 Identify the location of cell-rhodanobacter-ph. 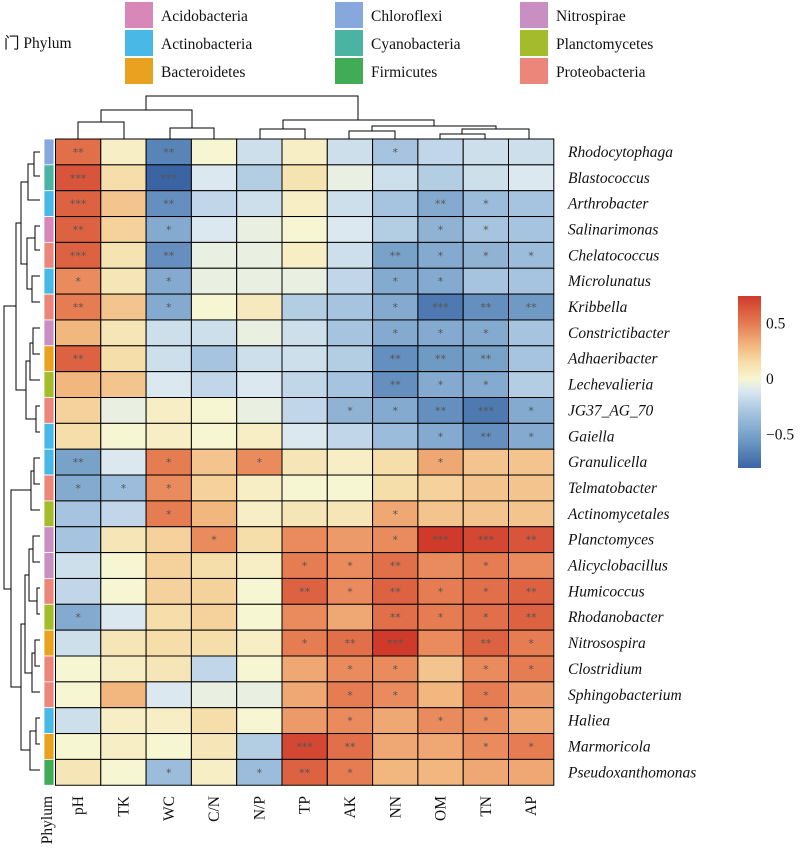
(78, 617).